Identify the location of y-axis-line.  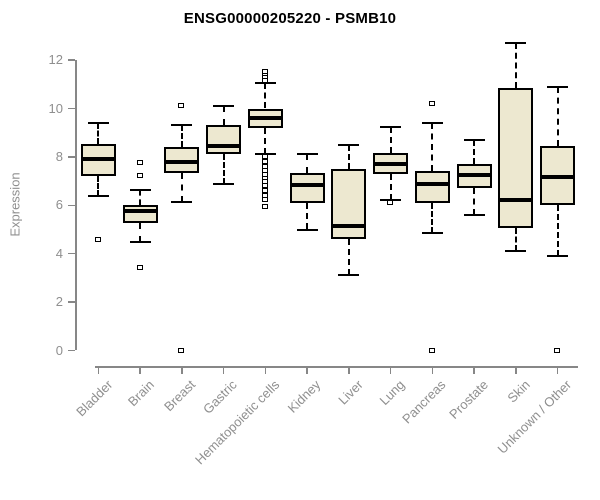
(76, 205).